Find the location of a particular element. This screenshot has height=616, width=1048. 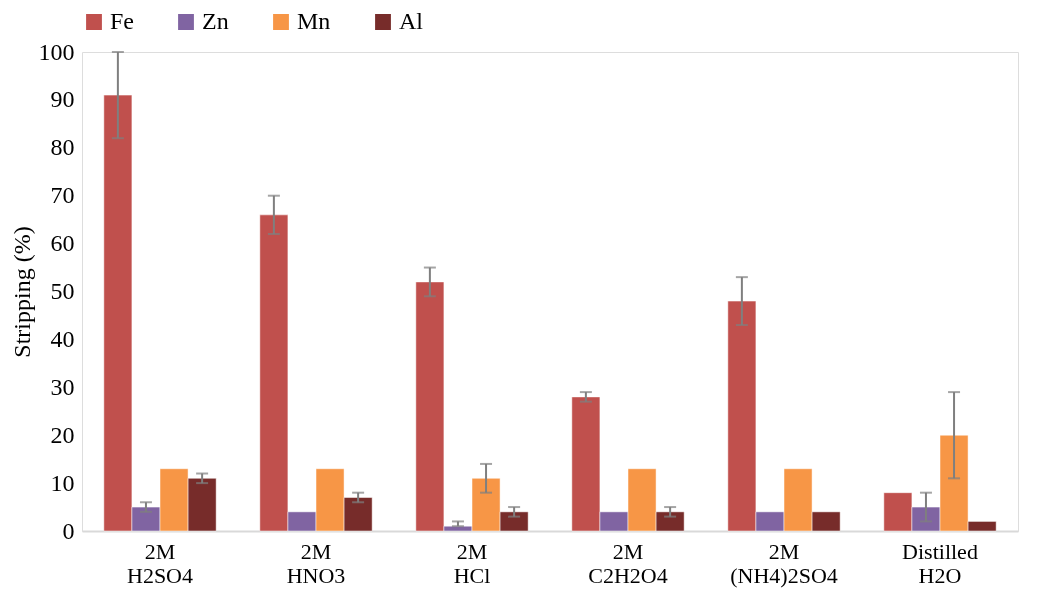

y-axis-title: Stripping (%) is located at coordinates (21, 292).